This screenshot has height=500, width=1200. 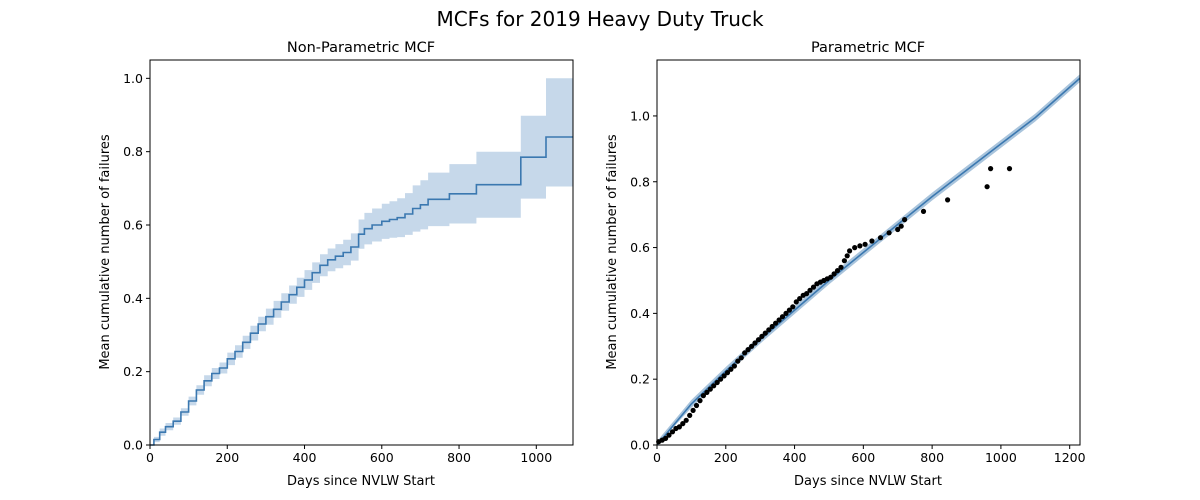 I want to click on x-tick-label: 600, so click(x=382, y=457).